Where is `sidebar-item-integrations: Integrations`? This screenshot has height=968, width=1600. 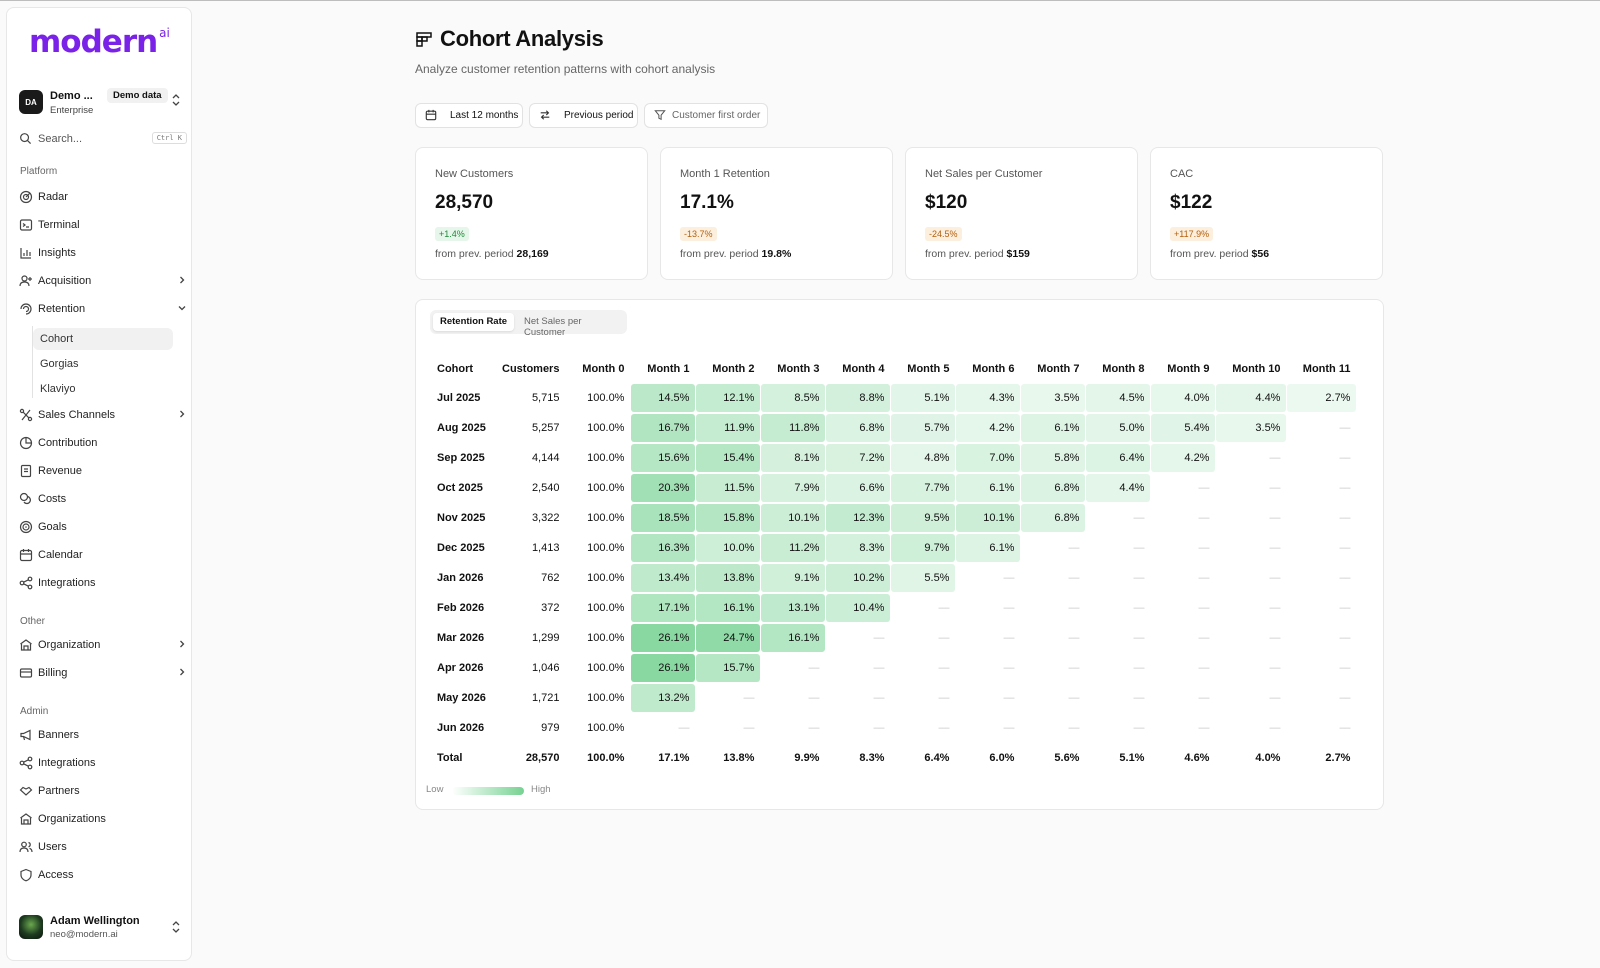 sidebar-item-integrations: Integrations is located at coordinates (103, 583).